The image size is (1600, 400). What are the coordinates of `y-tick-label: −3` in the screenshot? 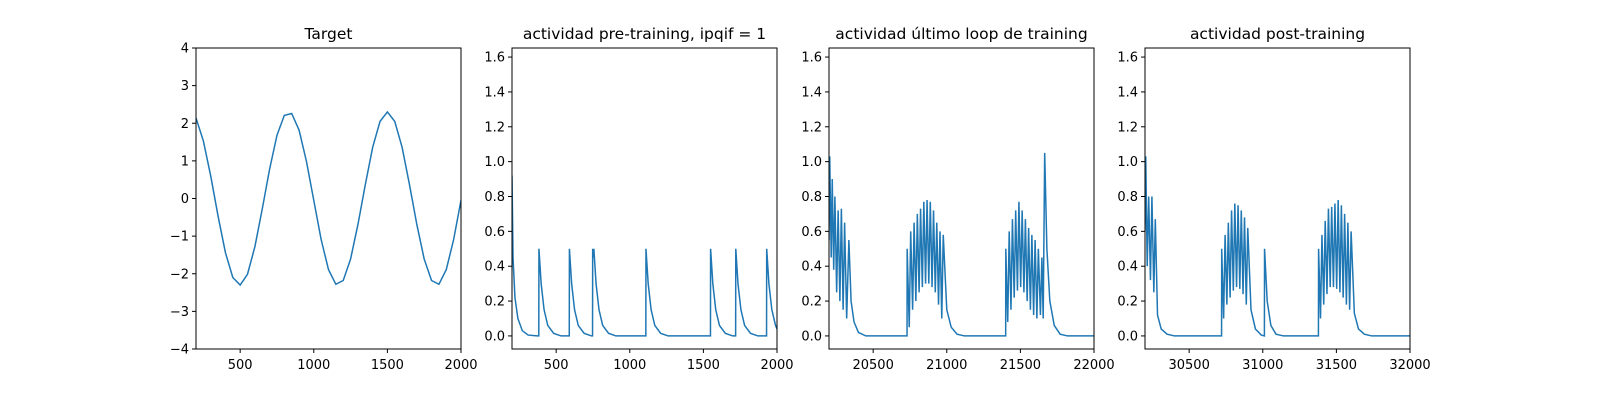 It's located at (179, 312).